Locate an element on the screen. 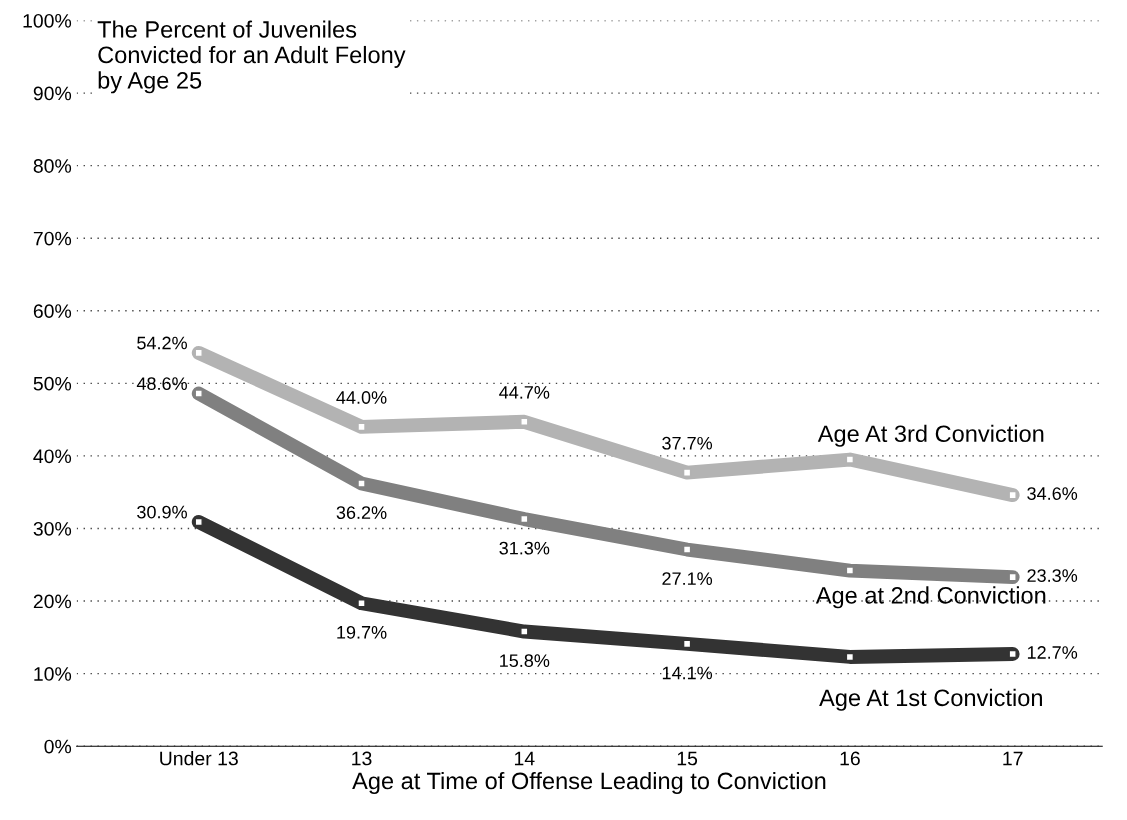  data-label: 30.9% is located at coordinates (162, 512).